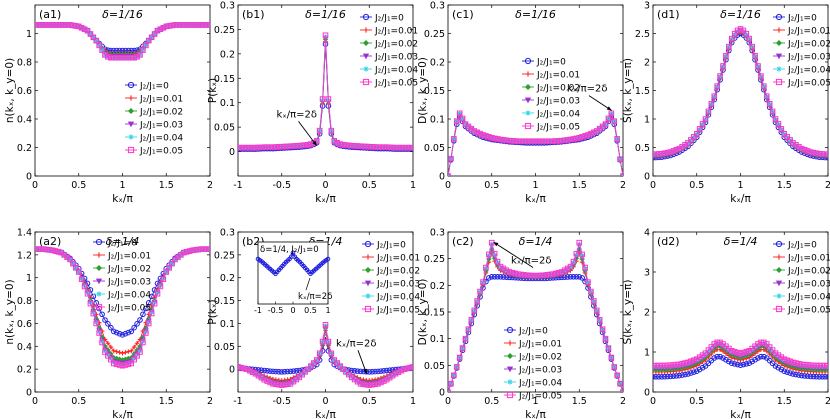 This screenshot has width=830, height=419. I want to click on y-tick-label: 0.1, so click(437, 120).